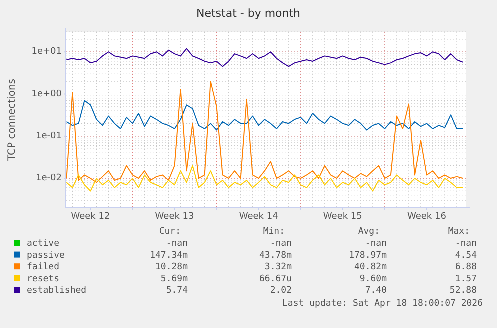  Describe the element at coordinates (169, 255) in the screenshot. I see `text: 147.34m` at that location.